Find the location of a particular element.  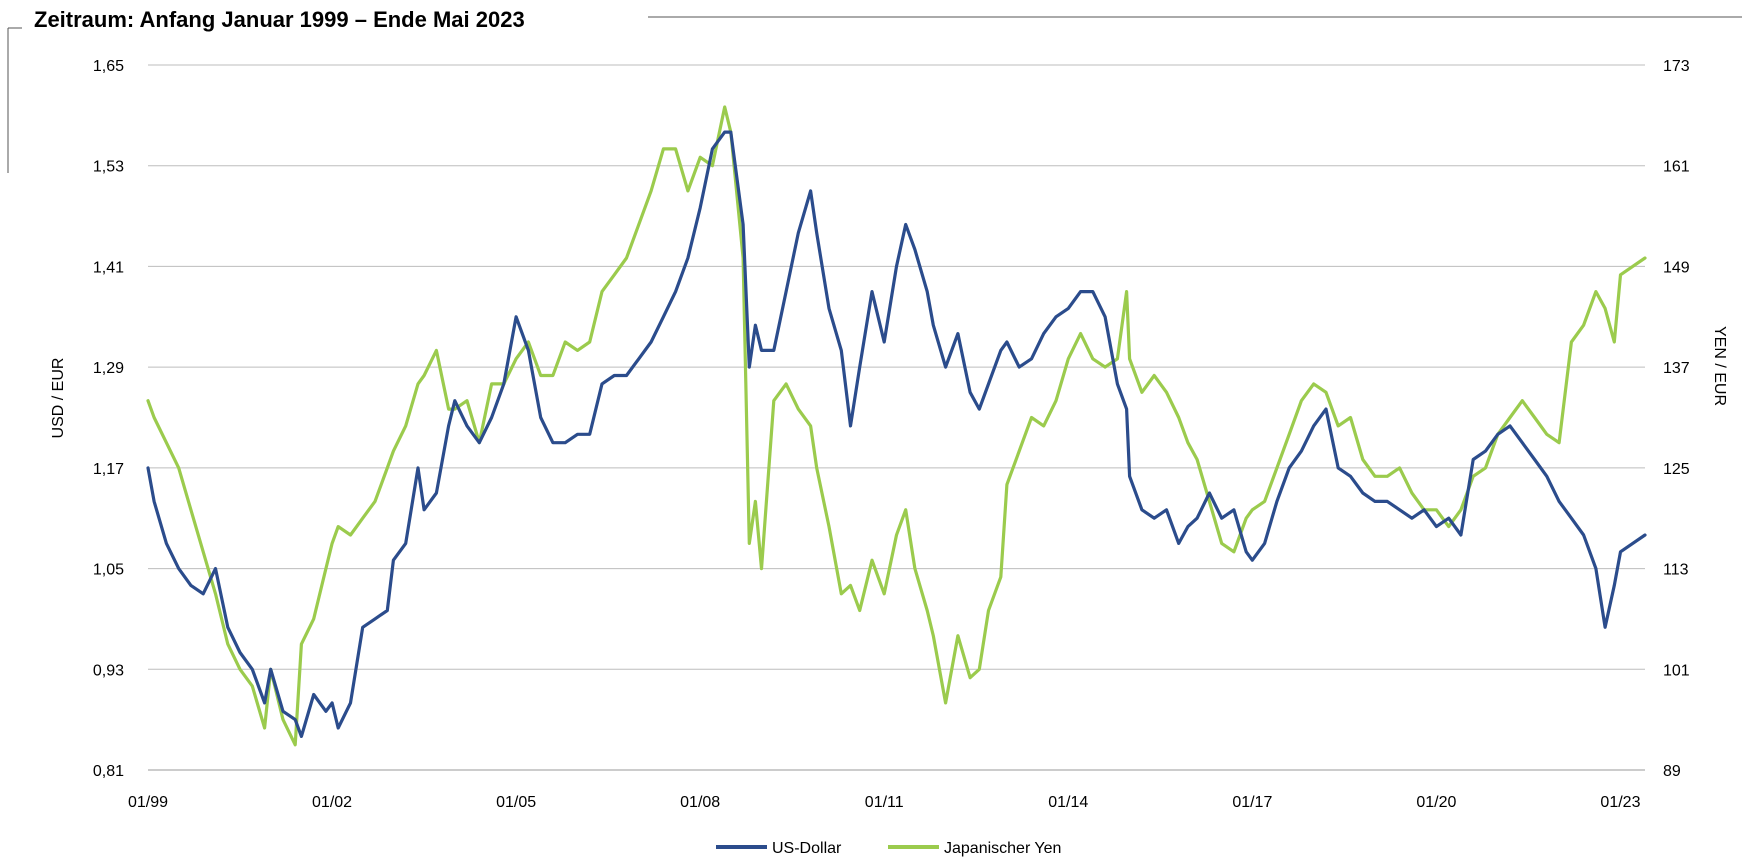

right-tick-label: 113 is located at coordinates (1676, 570).